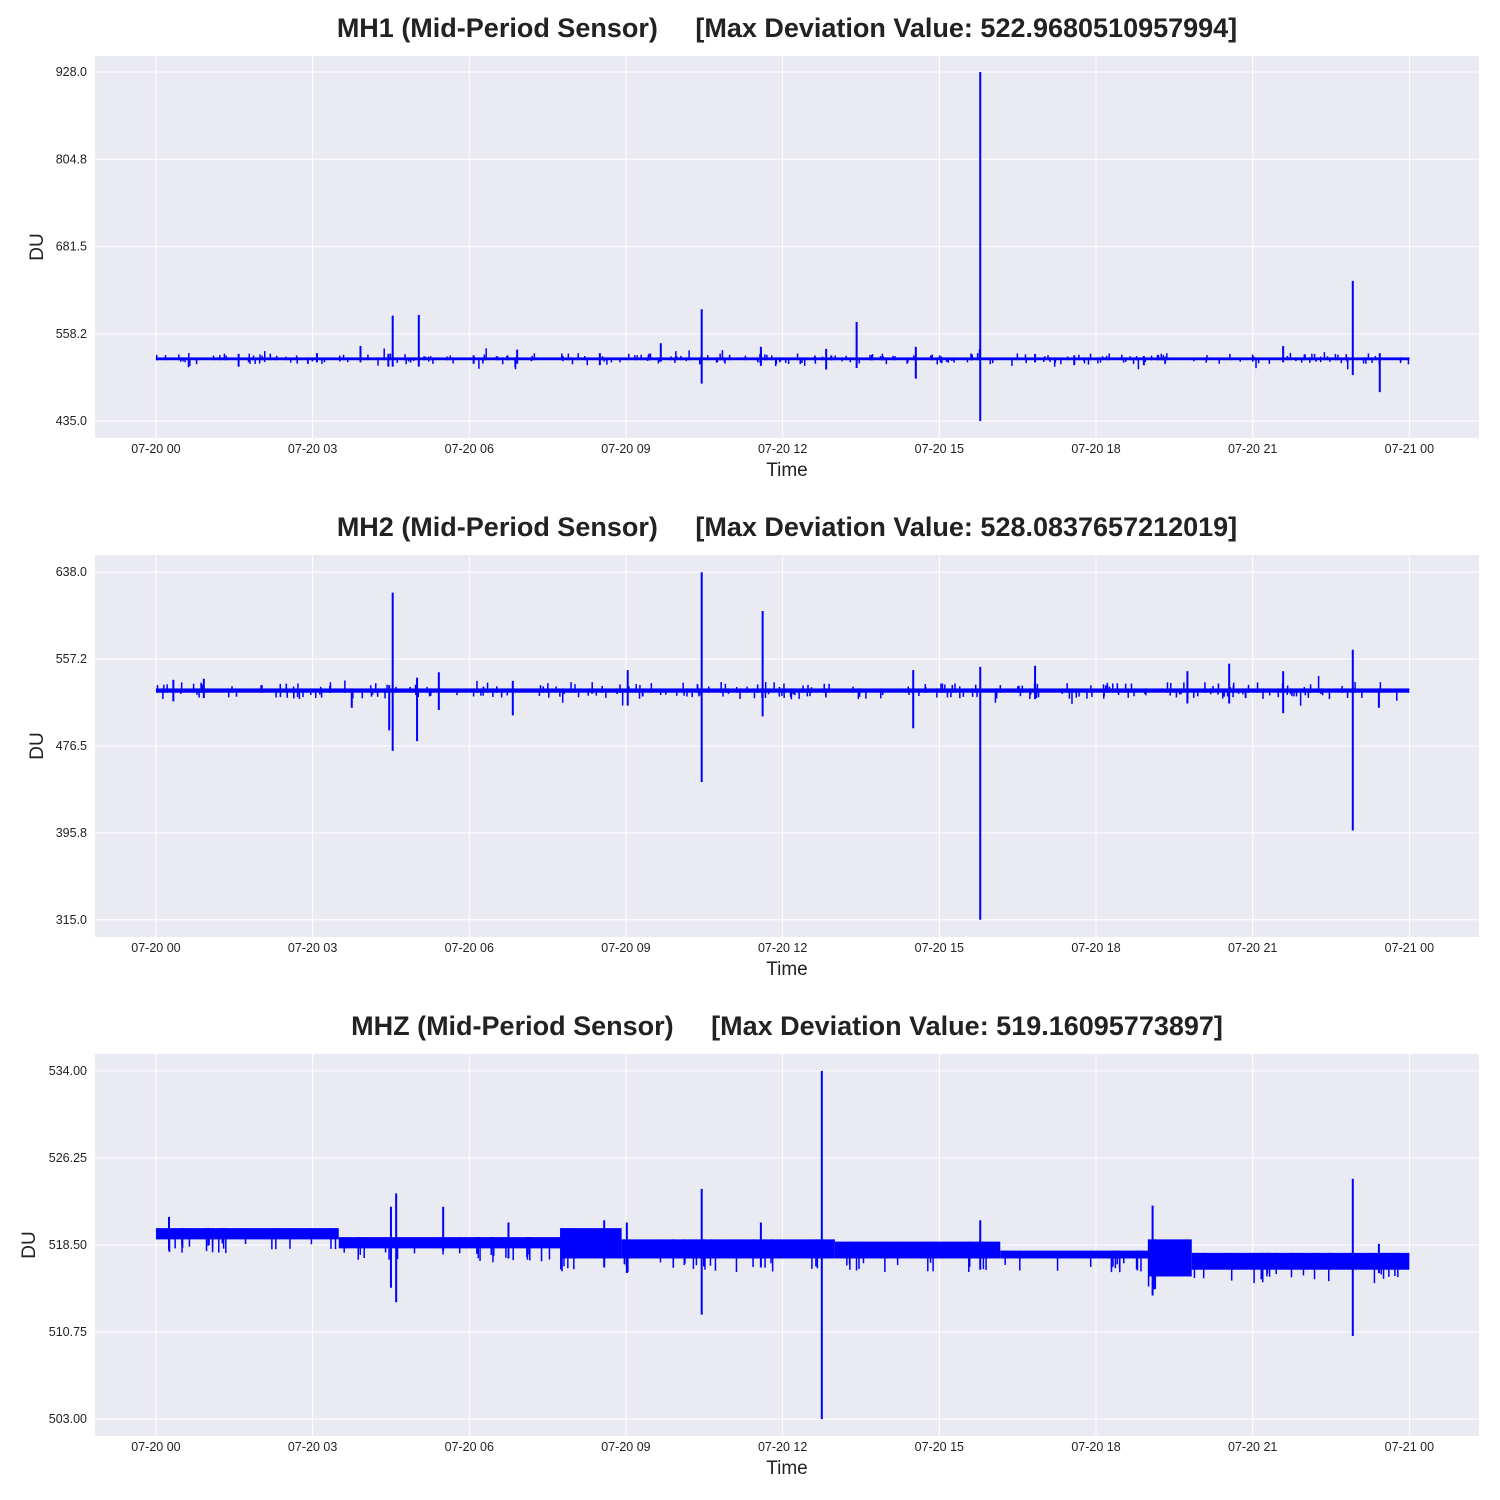 The width and height of the screenshot is (1500, 1500). What do you see at coordinates (71, 746) in the screenshot?
I see `y-tick-label: 476.5` at bounding box center [71, 746].